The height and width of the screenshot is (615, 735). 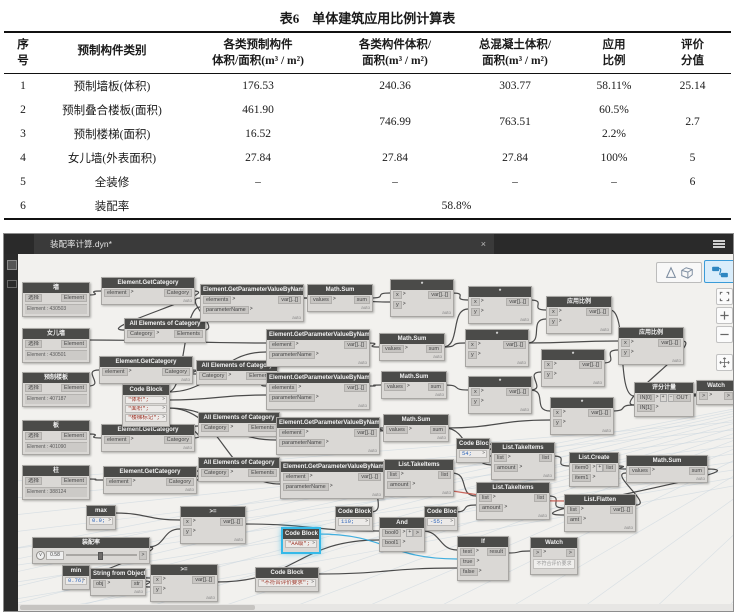 What do you see at coordinates (500, 395) in the screenshot?
I see `node-multiply-5: * x > var[]..[] y > auto` at bounding box center [500, 395].